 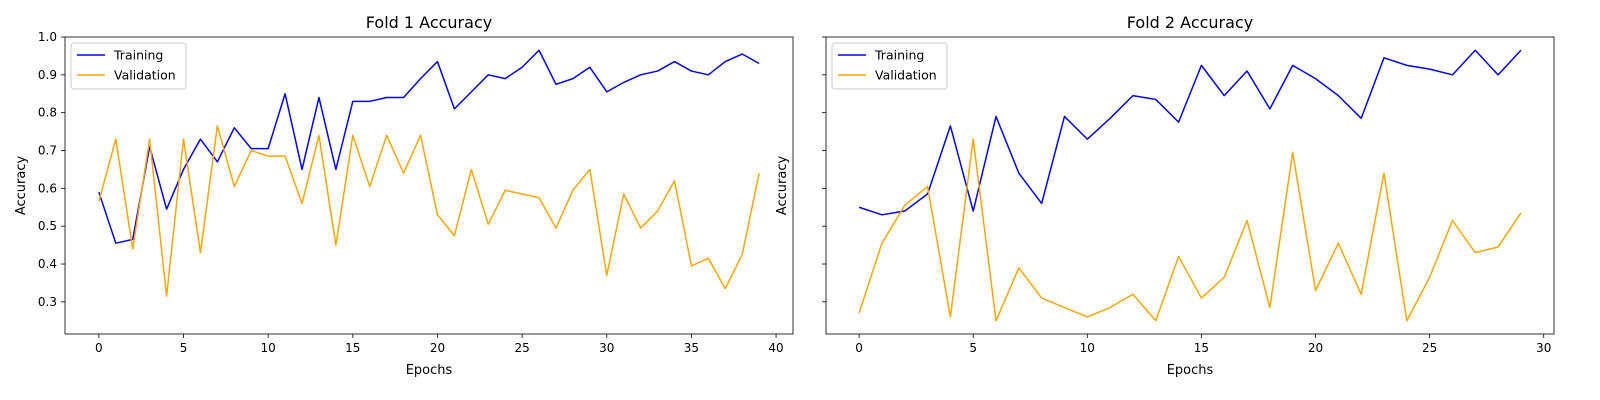 I want to click on y-tick-label: 0.7, so click(x=47, y=151).